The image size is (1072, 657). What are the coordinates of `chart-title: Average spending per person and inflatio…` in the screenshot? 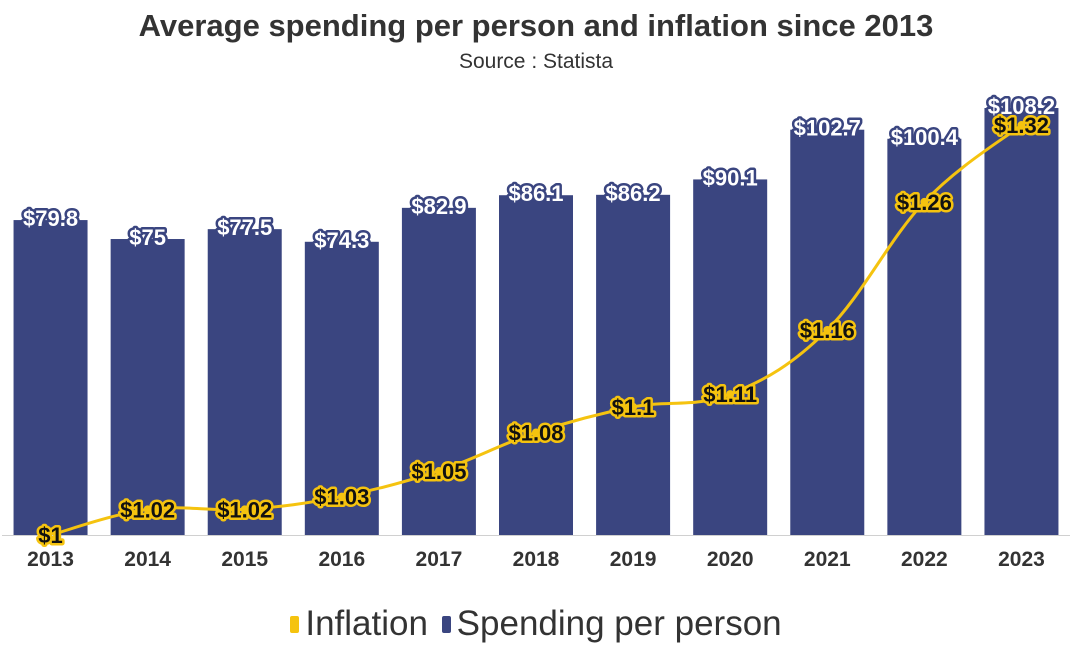 It's located at (536, 25).